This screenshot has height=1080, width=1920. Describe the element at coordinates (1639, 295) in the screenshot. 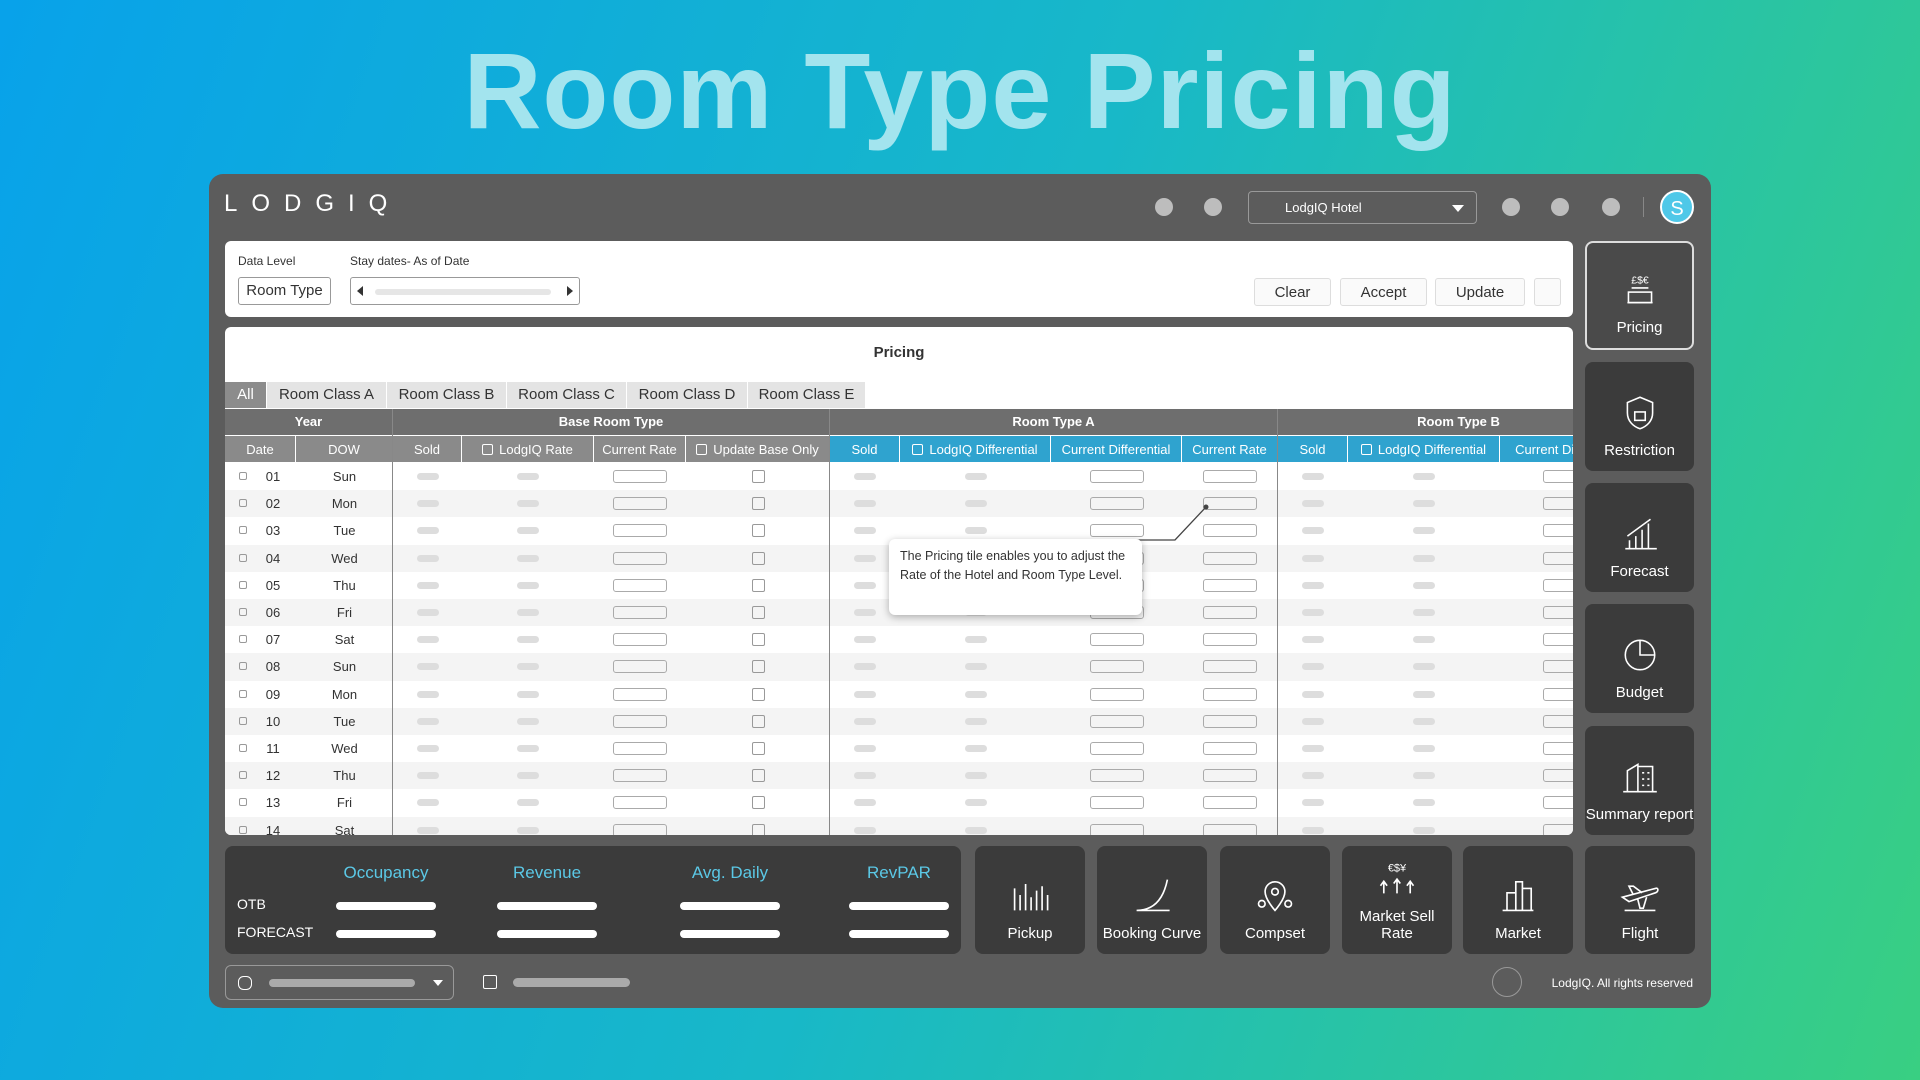

I see `side-tile: £$€ Pricing` at that location.